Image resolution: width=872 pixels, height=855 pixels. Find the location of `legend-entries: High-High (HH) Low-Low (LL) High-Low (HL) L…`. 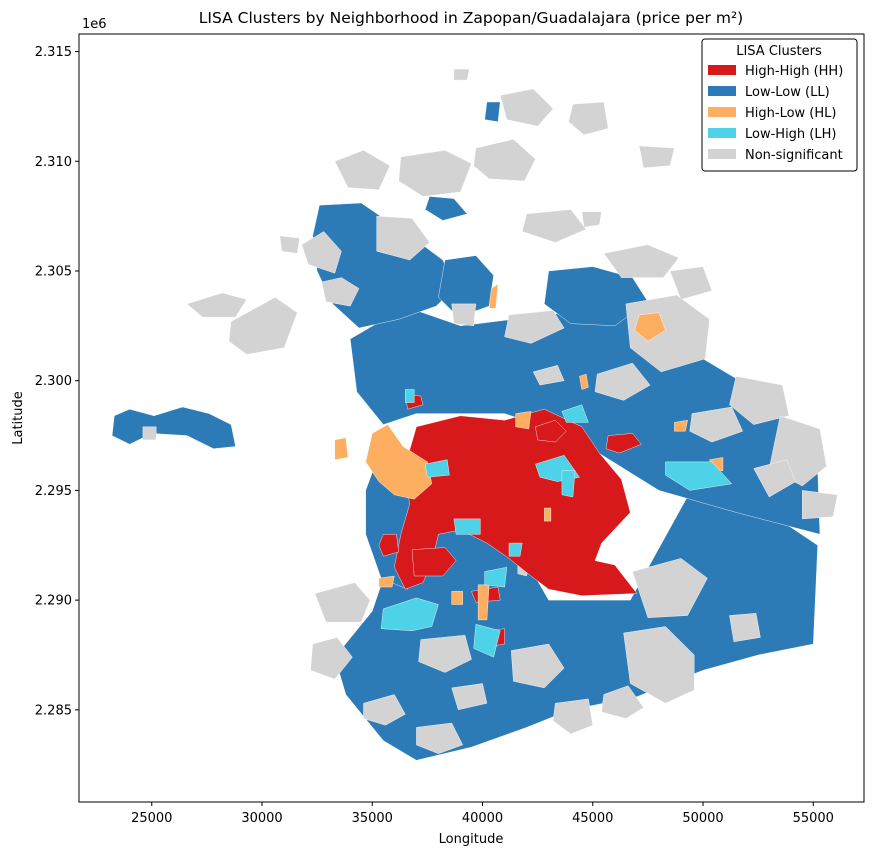

legend-entries: High-High (HH) Low-Low (LL) High-Low (HL) L… is located at coordinates (775, 113).